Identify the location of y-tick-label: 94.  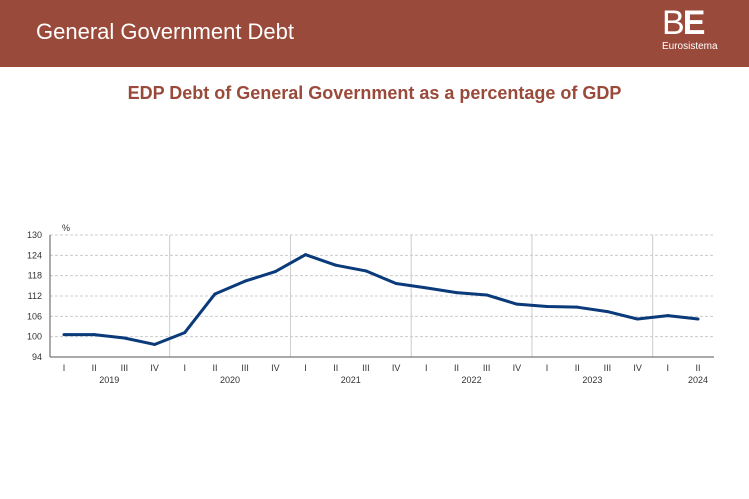
(37, 357).